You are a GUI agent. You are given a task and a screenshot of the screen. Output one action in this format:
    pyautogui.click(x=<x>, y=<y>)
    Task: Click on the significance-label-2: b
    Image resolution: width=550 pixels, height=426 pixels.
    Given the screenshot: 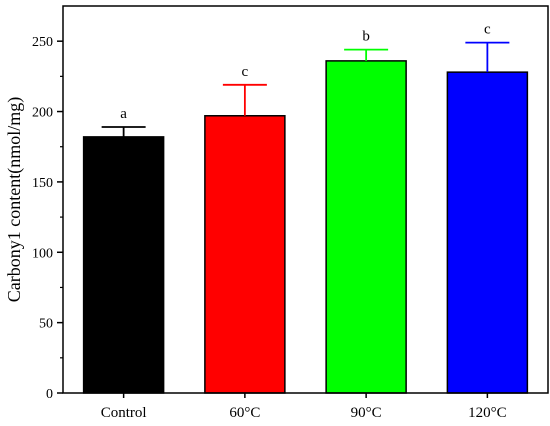 What is the action you would take?
    pyautogui.click(x=366, y=37)
    